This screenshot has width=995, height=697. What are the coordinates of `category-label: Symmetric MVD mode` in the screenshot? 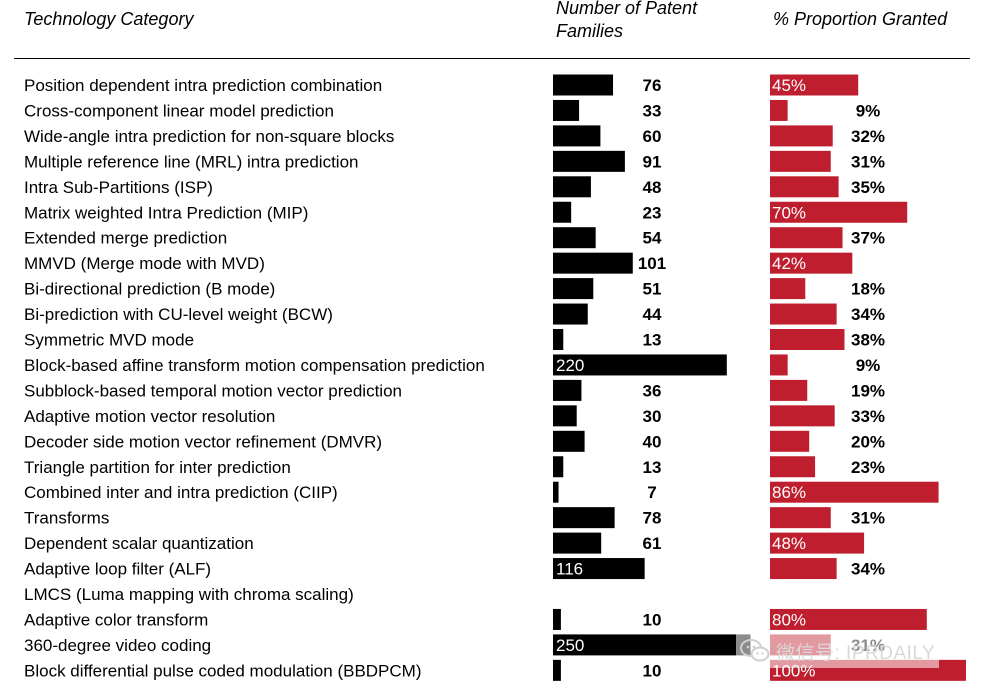 It's located at (109, 340).